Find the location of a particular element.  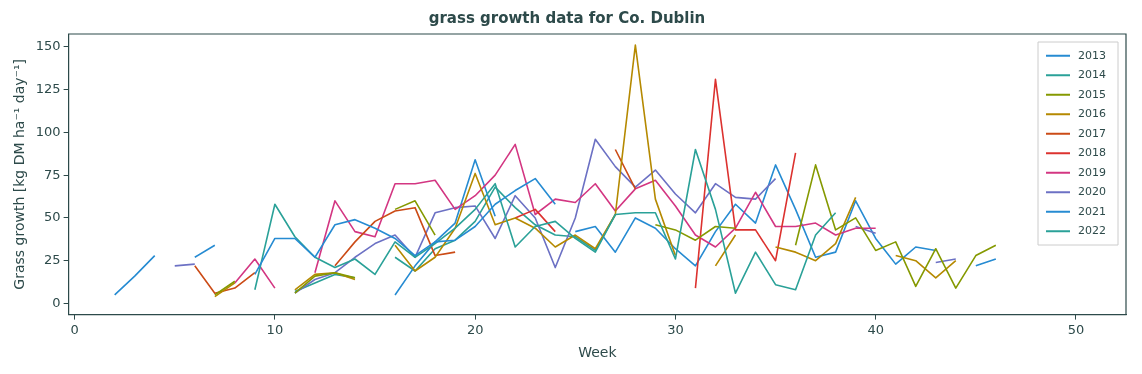

x-tick-label: 10 is located at coordinates (275, 329).